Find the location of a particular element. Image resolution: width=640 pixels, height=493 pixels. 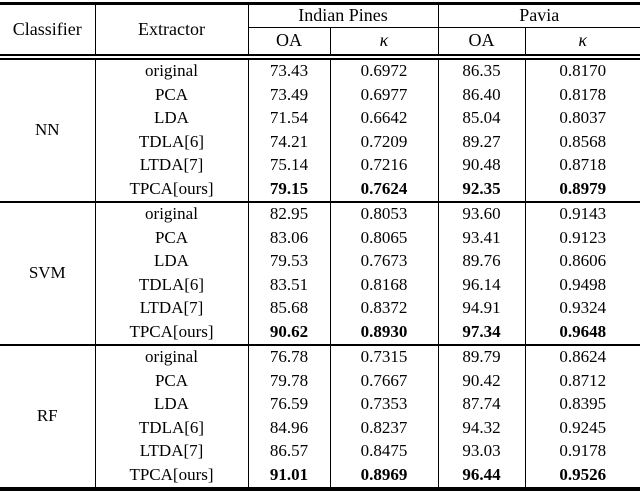

pavia-oa-value: 93.41 is located at coordinates (482, 238).